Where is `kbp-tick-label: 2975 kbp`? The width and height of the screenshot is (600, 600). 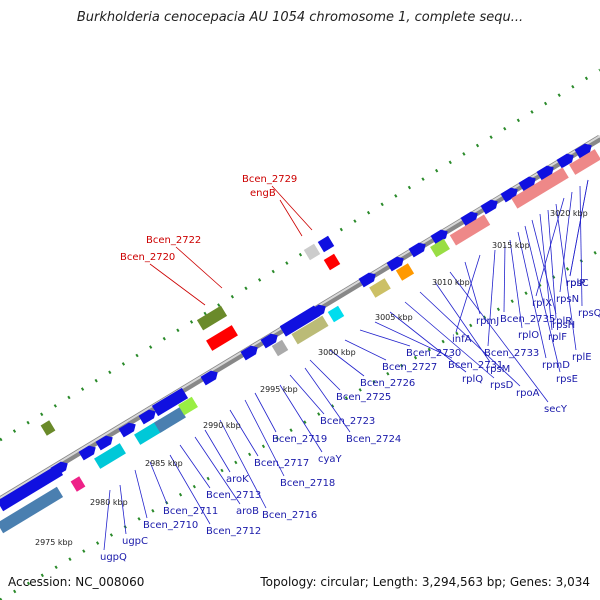 kbp-tick-label: 2975 kbp is located at coordinates (54, 542).